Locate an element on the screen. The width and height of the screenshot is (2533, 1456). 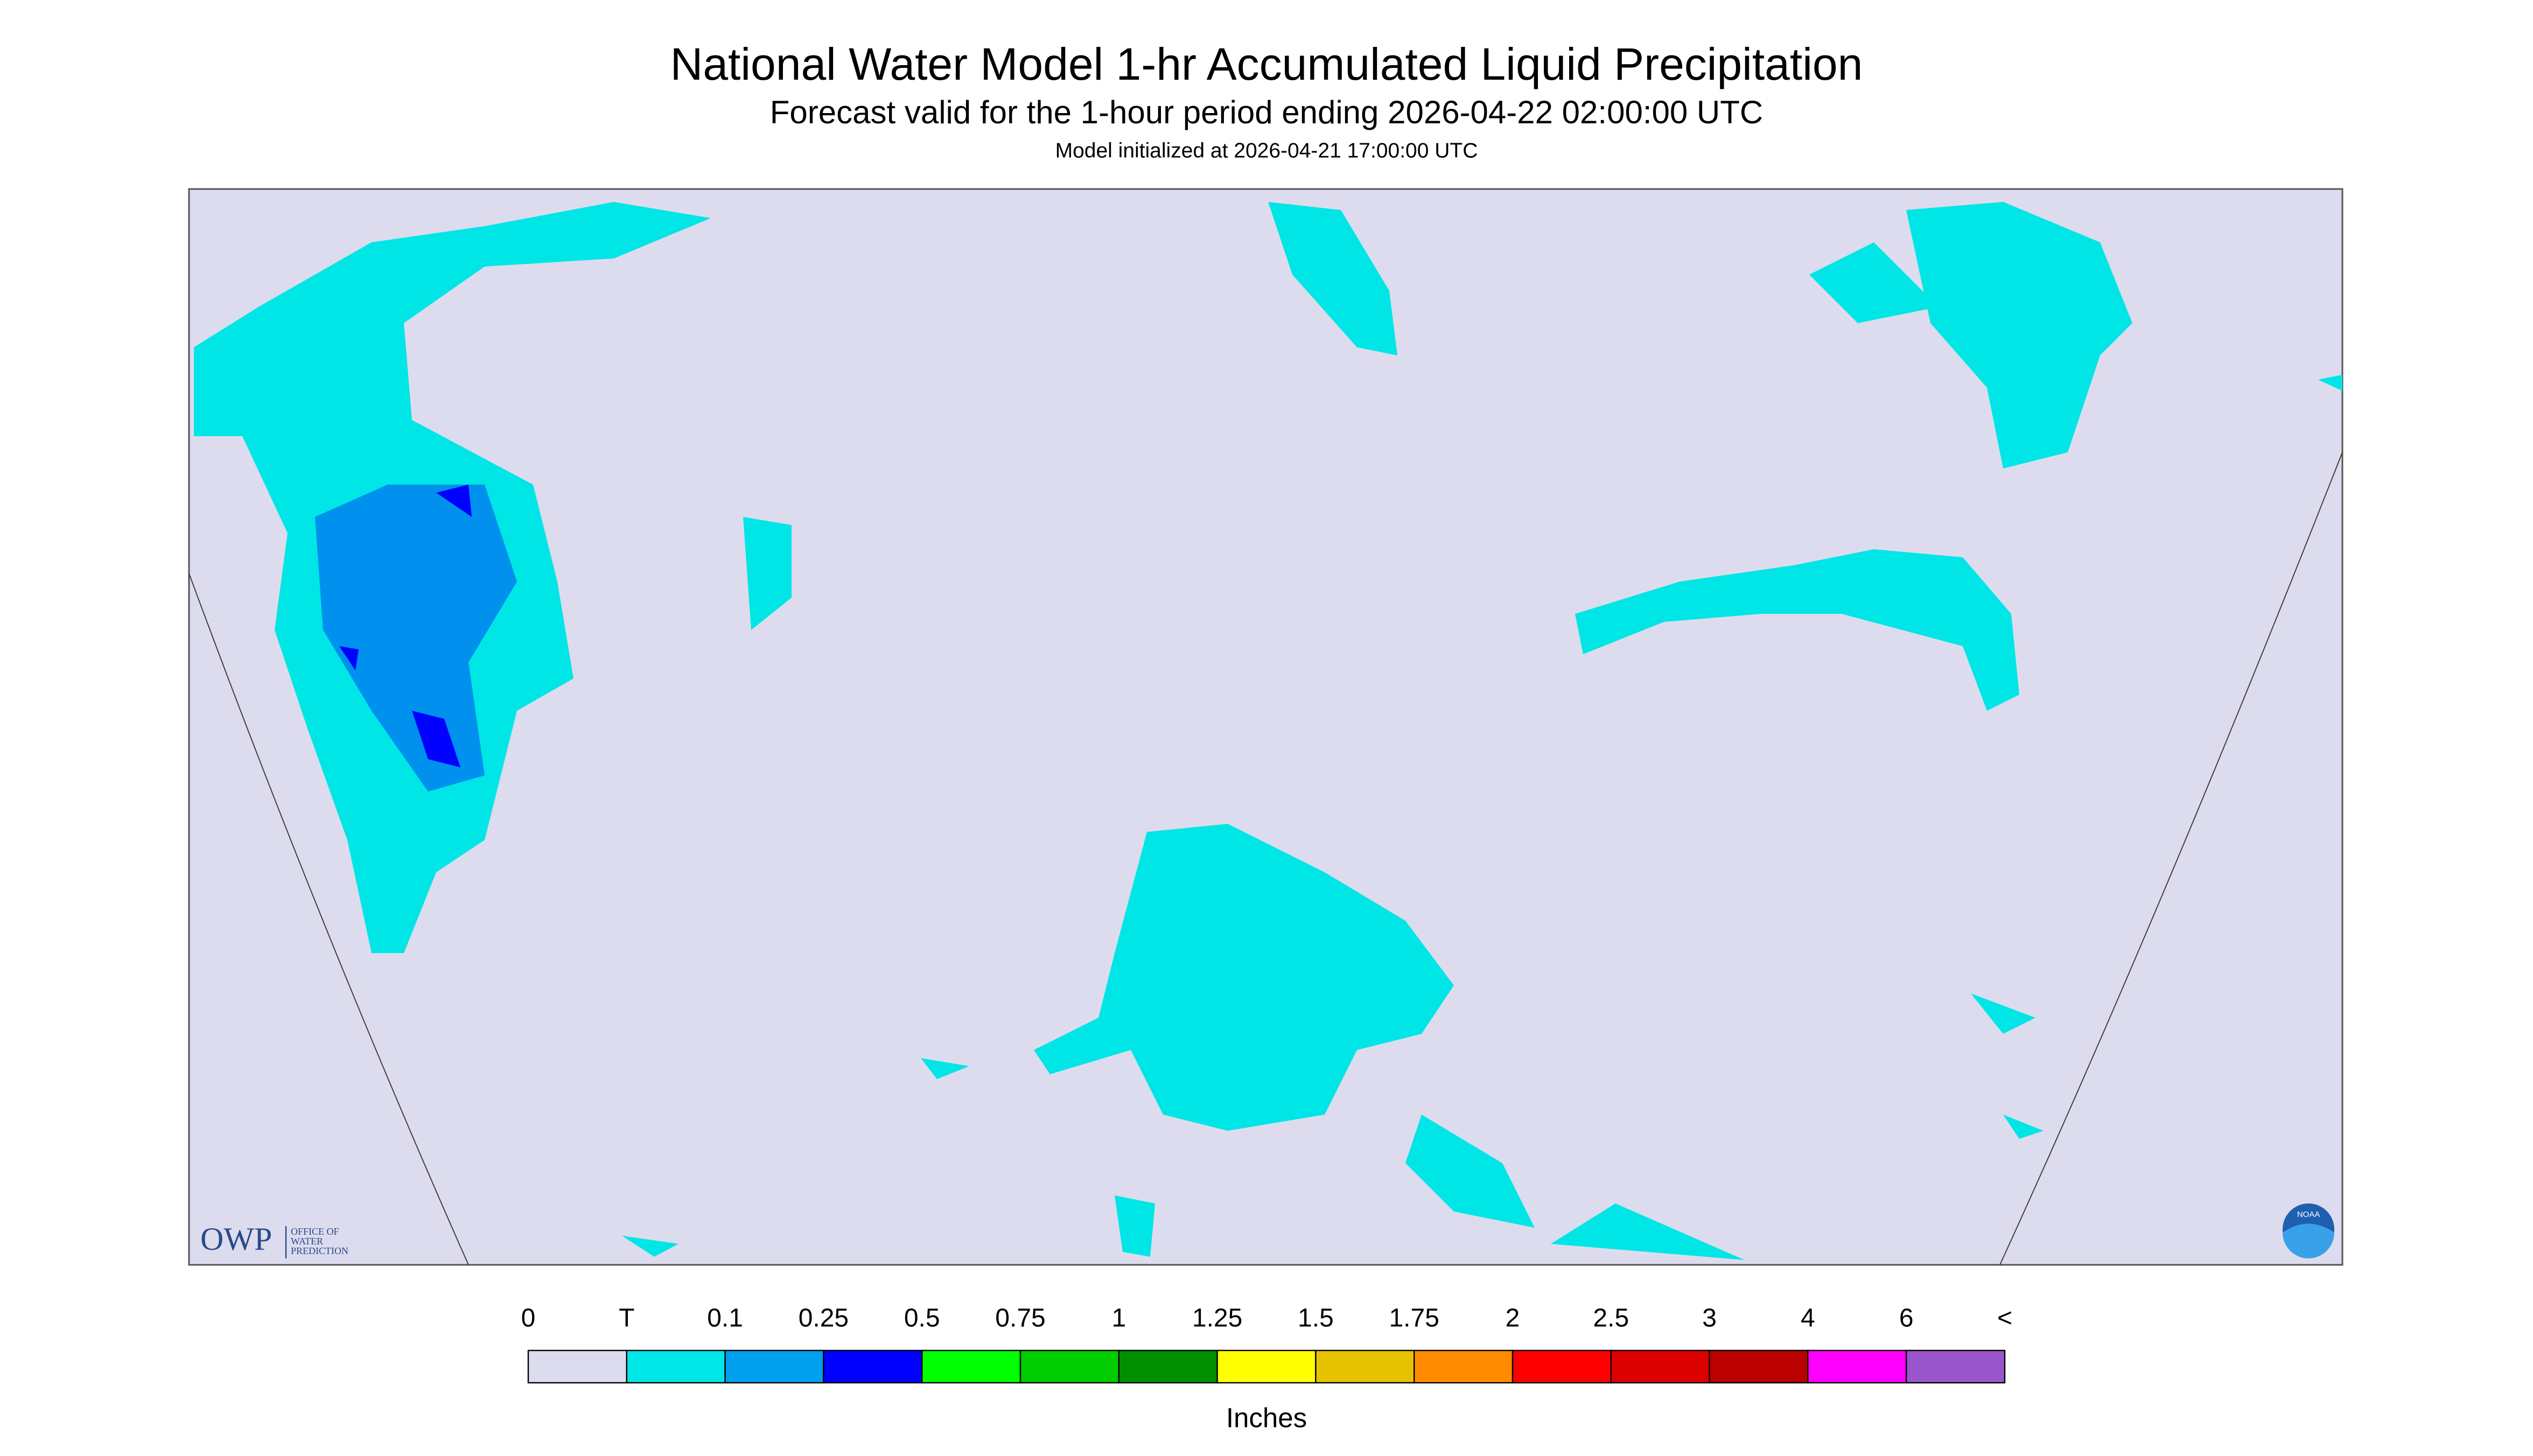
noaa-logo: NOAA is located at coordinates (2308, 1231).